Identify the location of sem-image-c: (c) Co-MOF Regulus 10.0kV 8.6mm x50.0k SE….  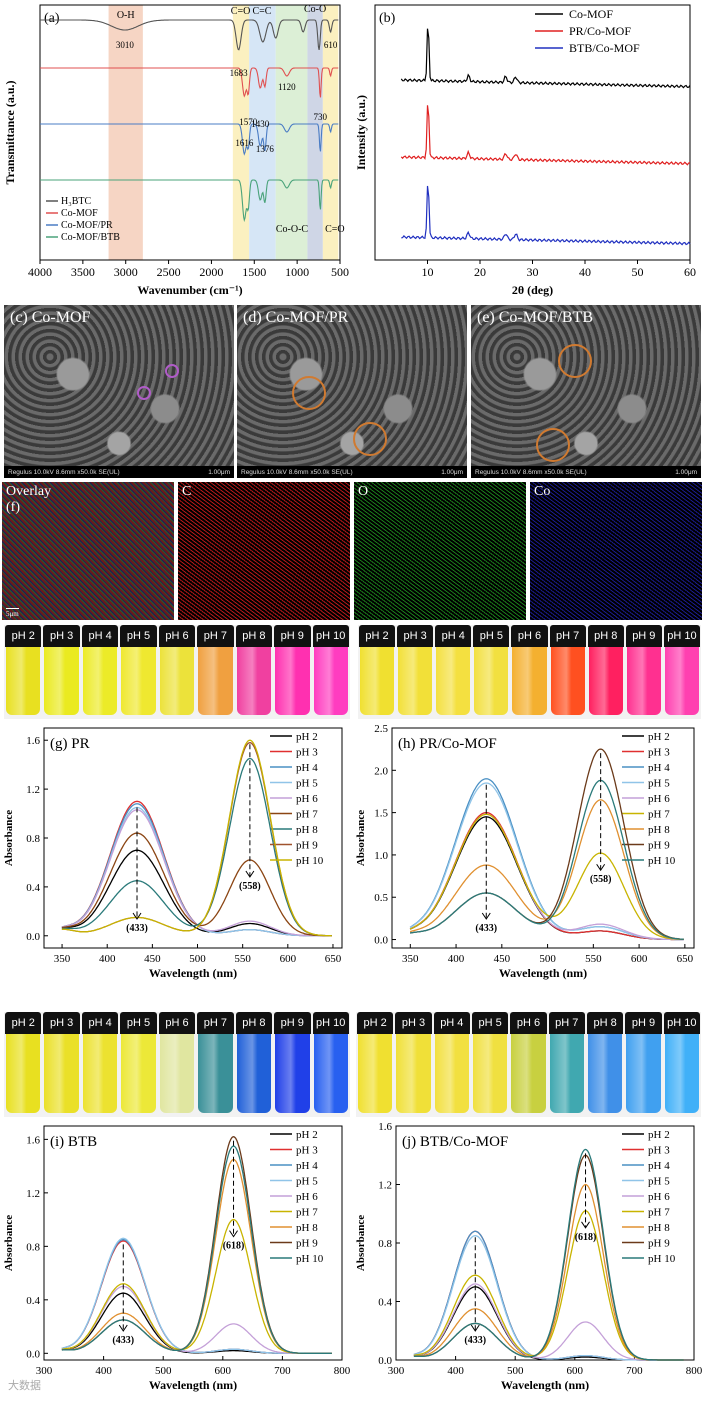
(119, 391).